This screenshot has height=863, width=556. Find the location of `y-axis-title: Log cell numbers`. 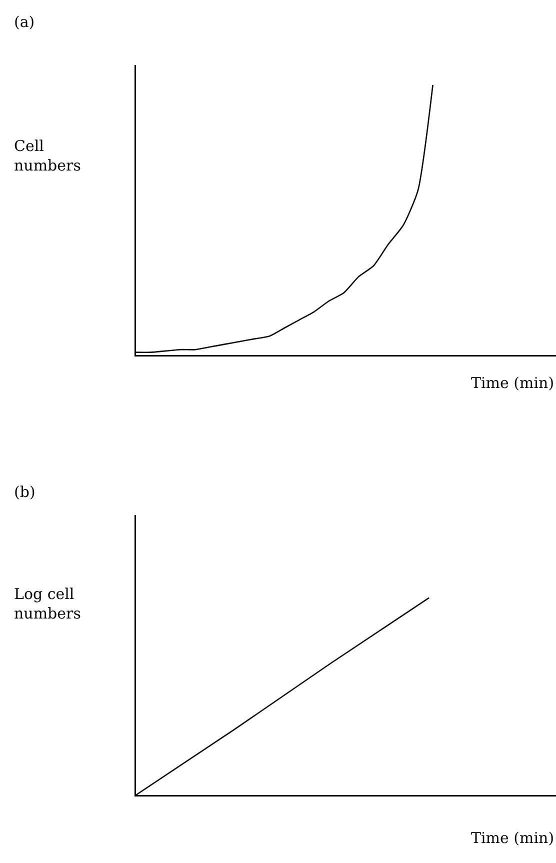

y-axis-title: Log cell numbers is located at coordinates (47, 603).